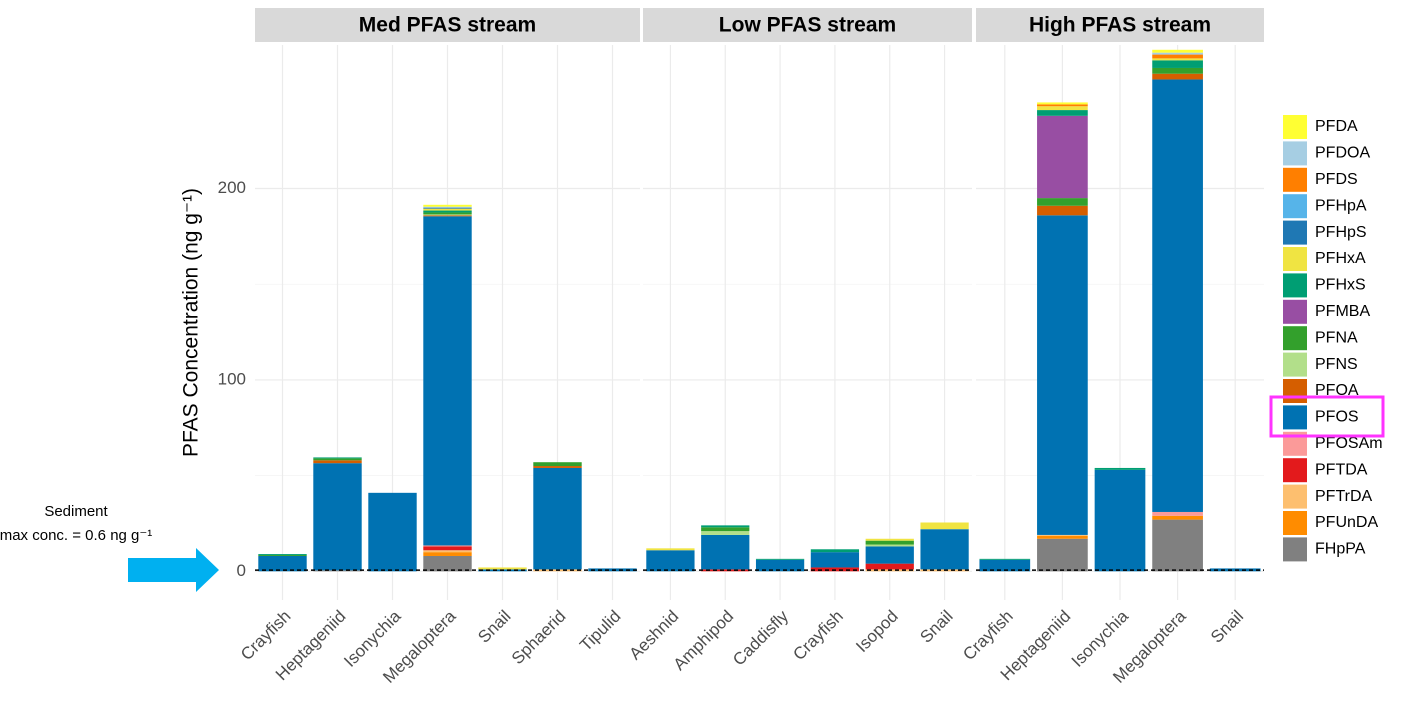  Describe the element at coordinates (654, 635) in the screenshot. I see `x-tick-label: Aeshnid` at that location.